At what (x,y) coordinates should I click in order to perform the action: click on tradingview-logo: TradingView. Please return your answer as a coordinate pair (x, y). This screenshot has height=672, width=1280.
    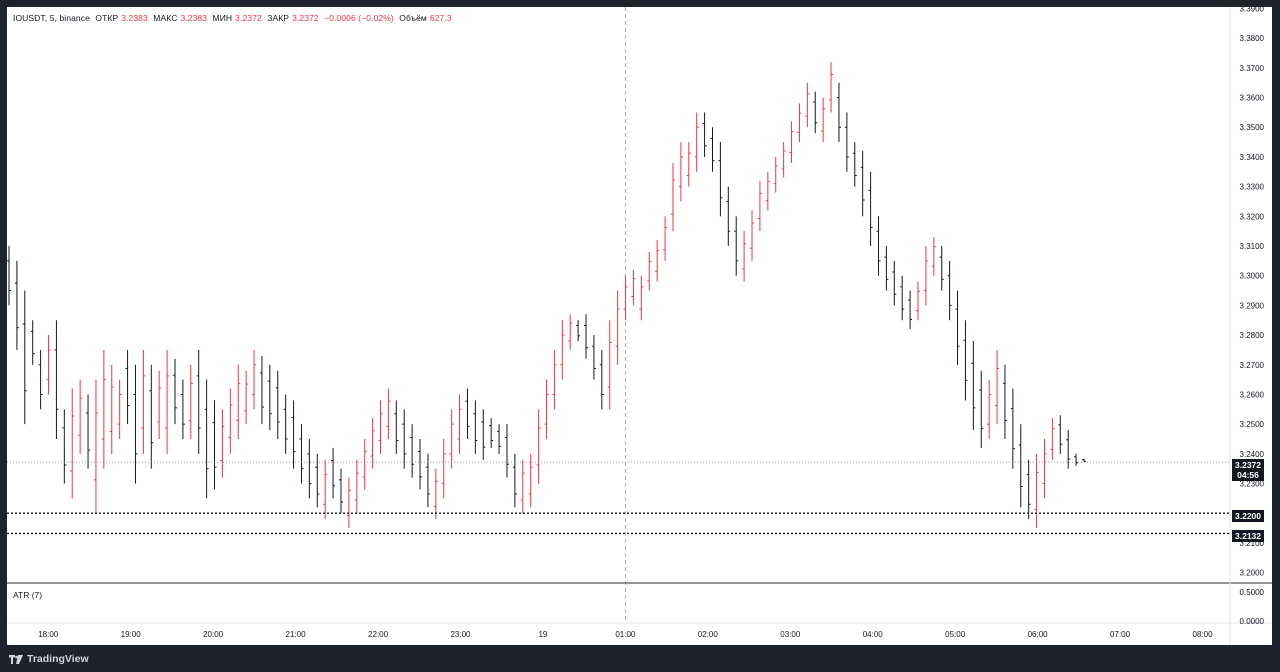
    Looking at the image, I should click on (49, 659).